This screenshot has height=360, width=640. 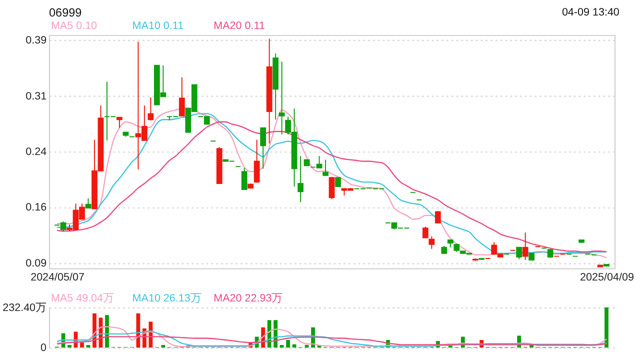 I want to click on y-tick-label: 0.31, so click(x=36, y=96).